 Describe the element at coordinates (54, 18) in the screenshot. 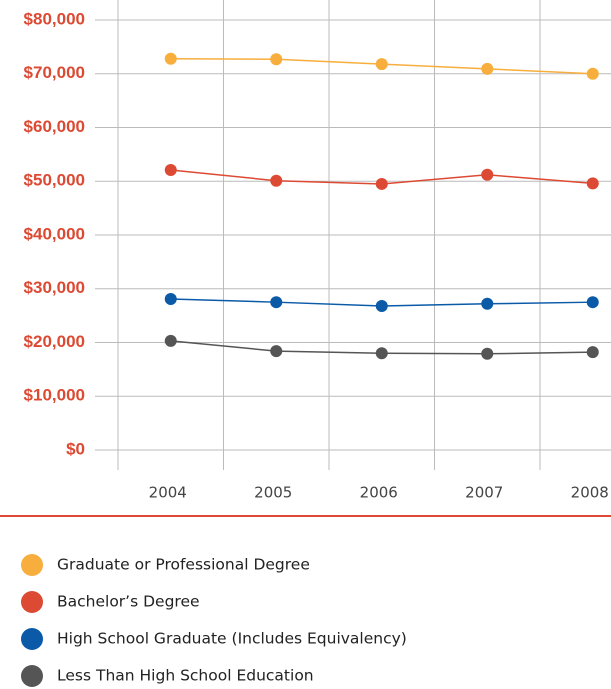

I see `y-tick-label: $80,000` at that location.